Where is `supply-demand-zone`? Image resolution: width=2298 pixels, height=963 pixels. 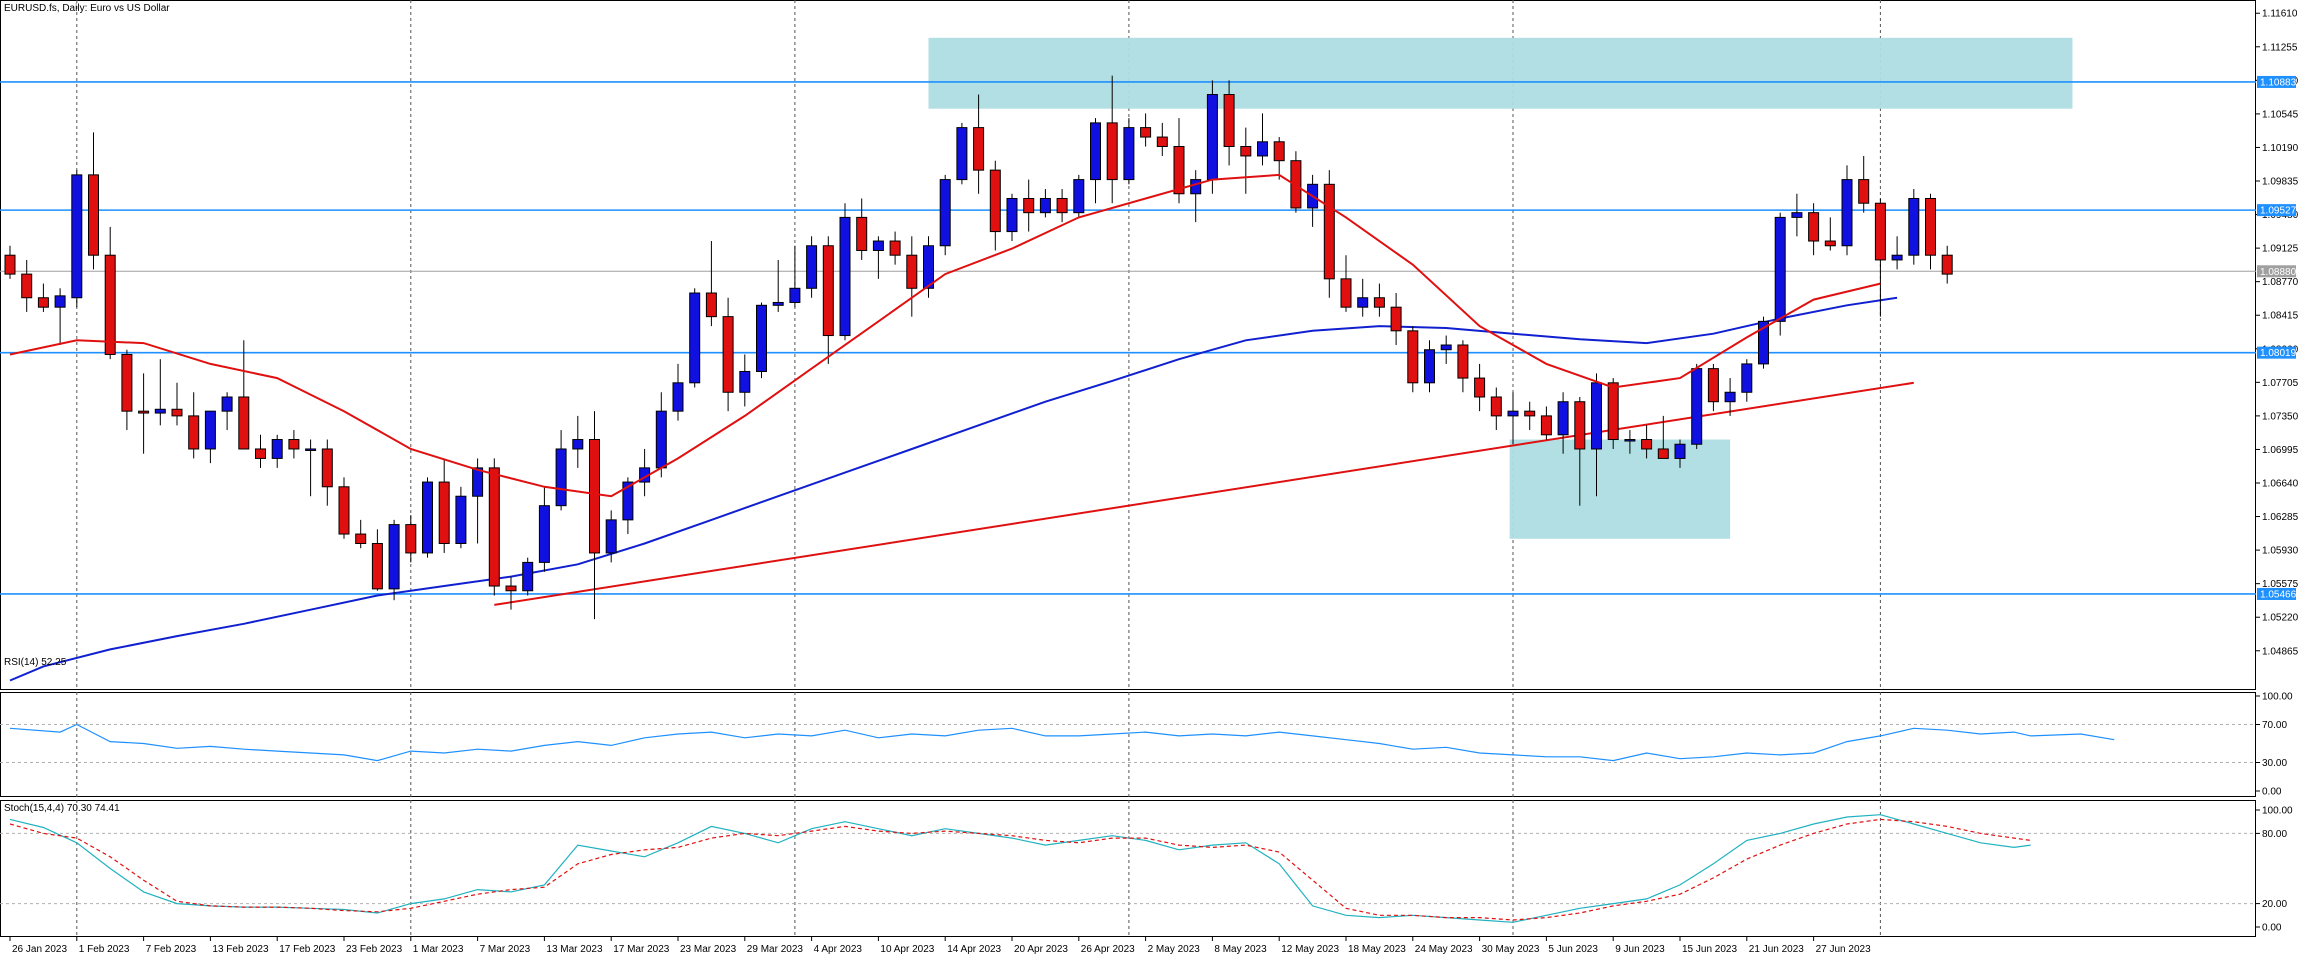 supply-demand-zone is located at coordinates (1500, 73).